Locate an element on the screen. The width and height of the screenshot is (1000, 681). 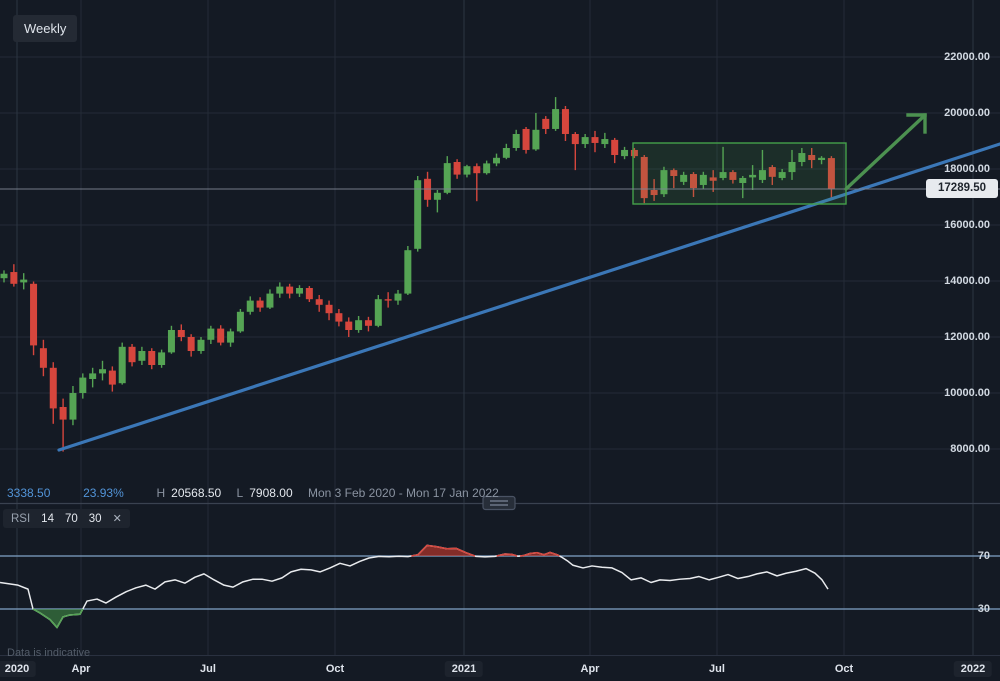
rsi-level-label: 70 is located at coordinates (983, 556).